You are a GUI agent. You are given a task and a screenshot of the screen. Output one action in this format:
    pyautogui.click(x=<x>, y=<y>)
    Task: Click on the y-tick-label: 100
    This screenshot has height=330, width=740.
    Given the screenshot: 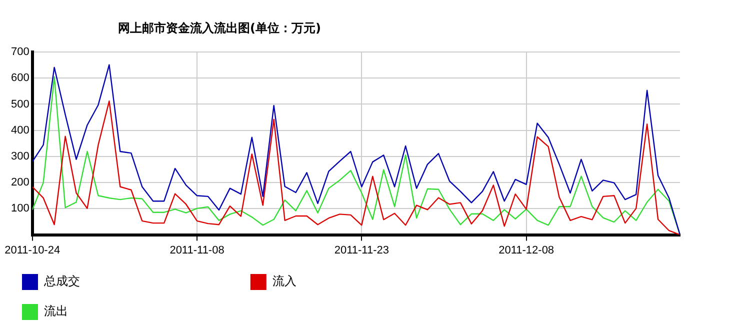 What is the action you would take?
    pyautogui.click(x=20, y=208)
    